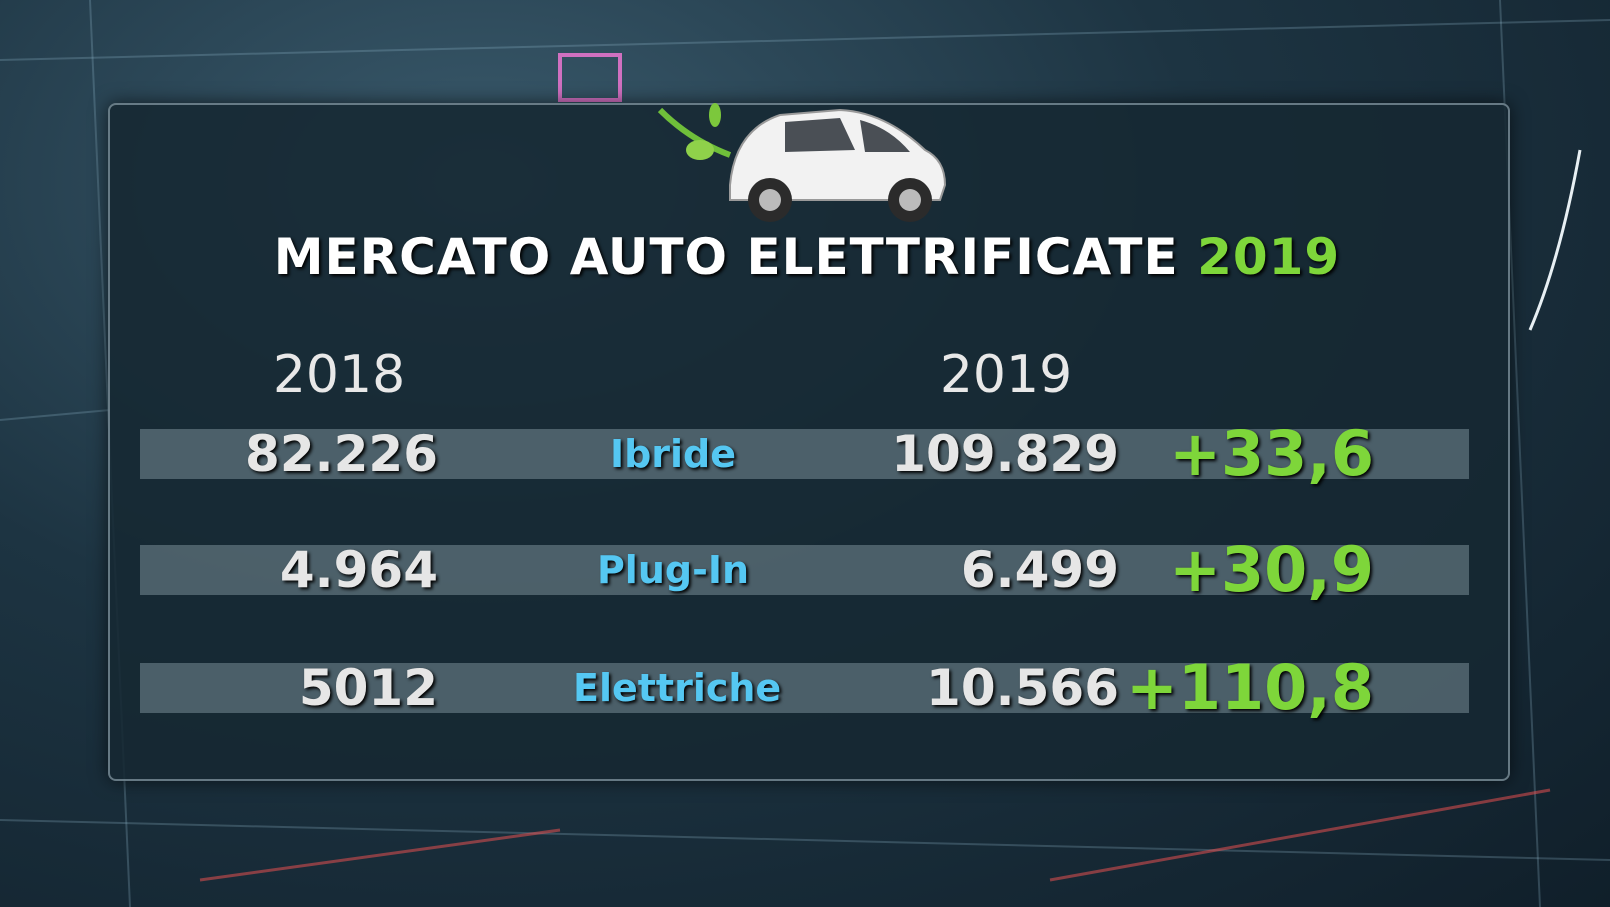  What do you see at coordinates (1006, 375) in the screenshot?
I see `column-header: 2019` at bounding box center [1006, 375].